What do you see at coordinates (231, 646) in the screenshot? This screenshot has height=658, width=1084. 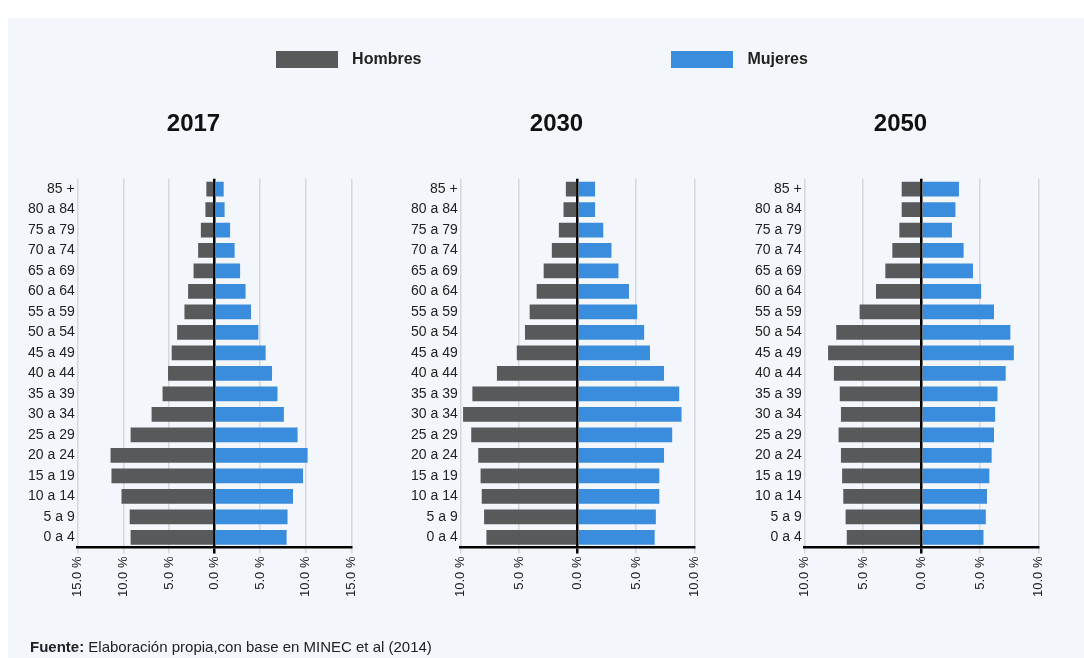 I see `source-note: Fuente: Elaboración propia,con base en MINEC et al (2014)` at bounding box center [231, 646].